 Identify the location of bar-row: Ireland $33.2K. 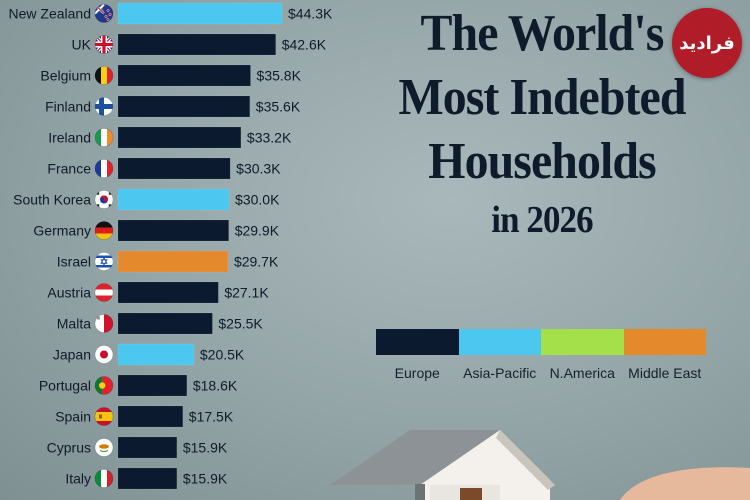
(170, 137).